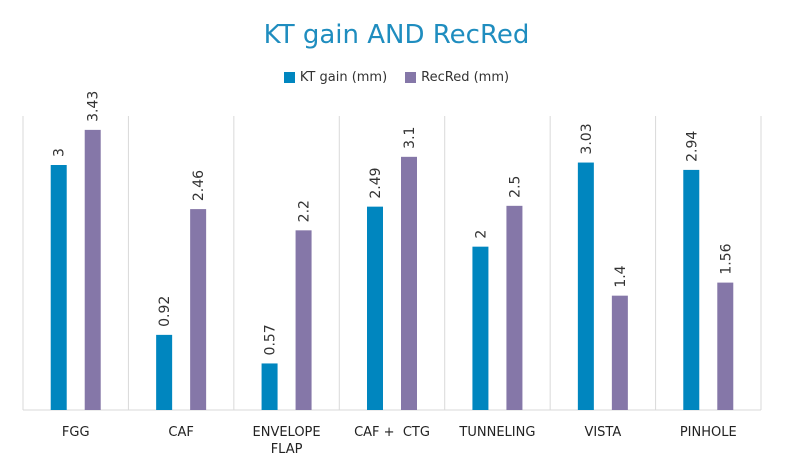 This screenshot has height=453, width=793. I want to click on data-label: 2.5, so click(515, 187).